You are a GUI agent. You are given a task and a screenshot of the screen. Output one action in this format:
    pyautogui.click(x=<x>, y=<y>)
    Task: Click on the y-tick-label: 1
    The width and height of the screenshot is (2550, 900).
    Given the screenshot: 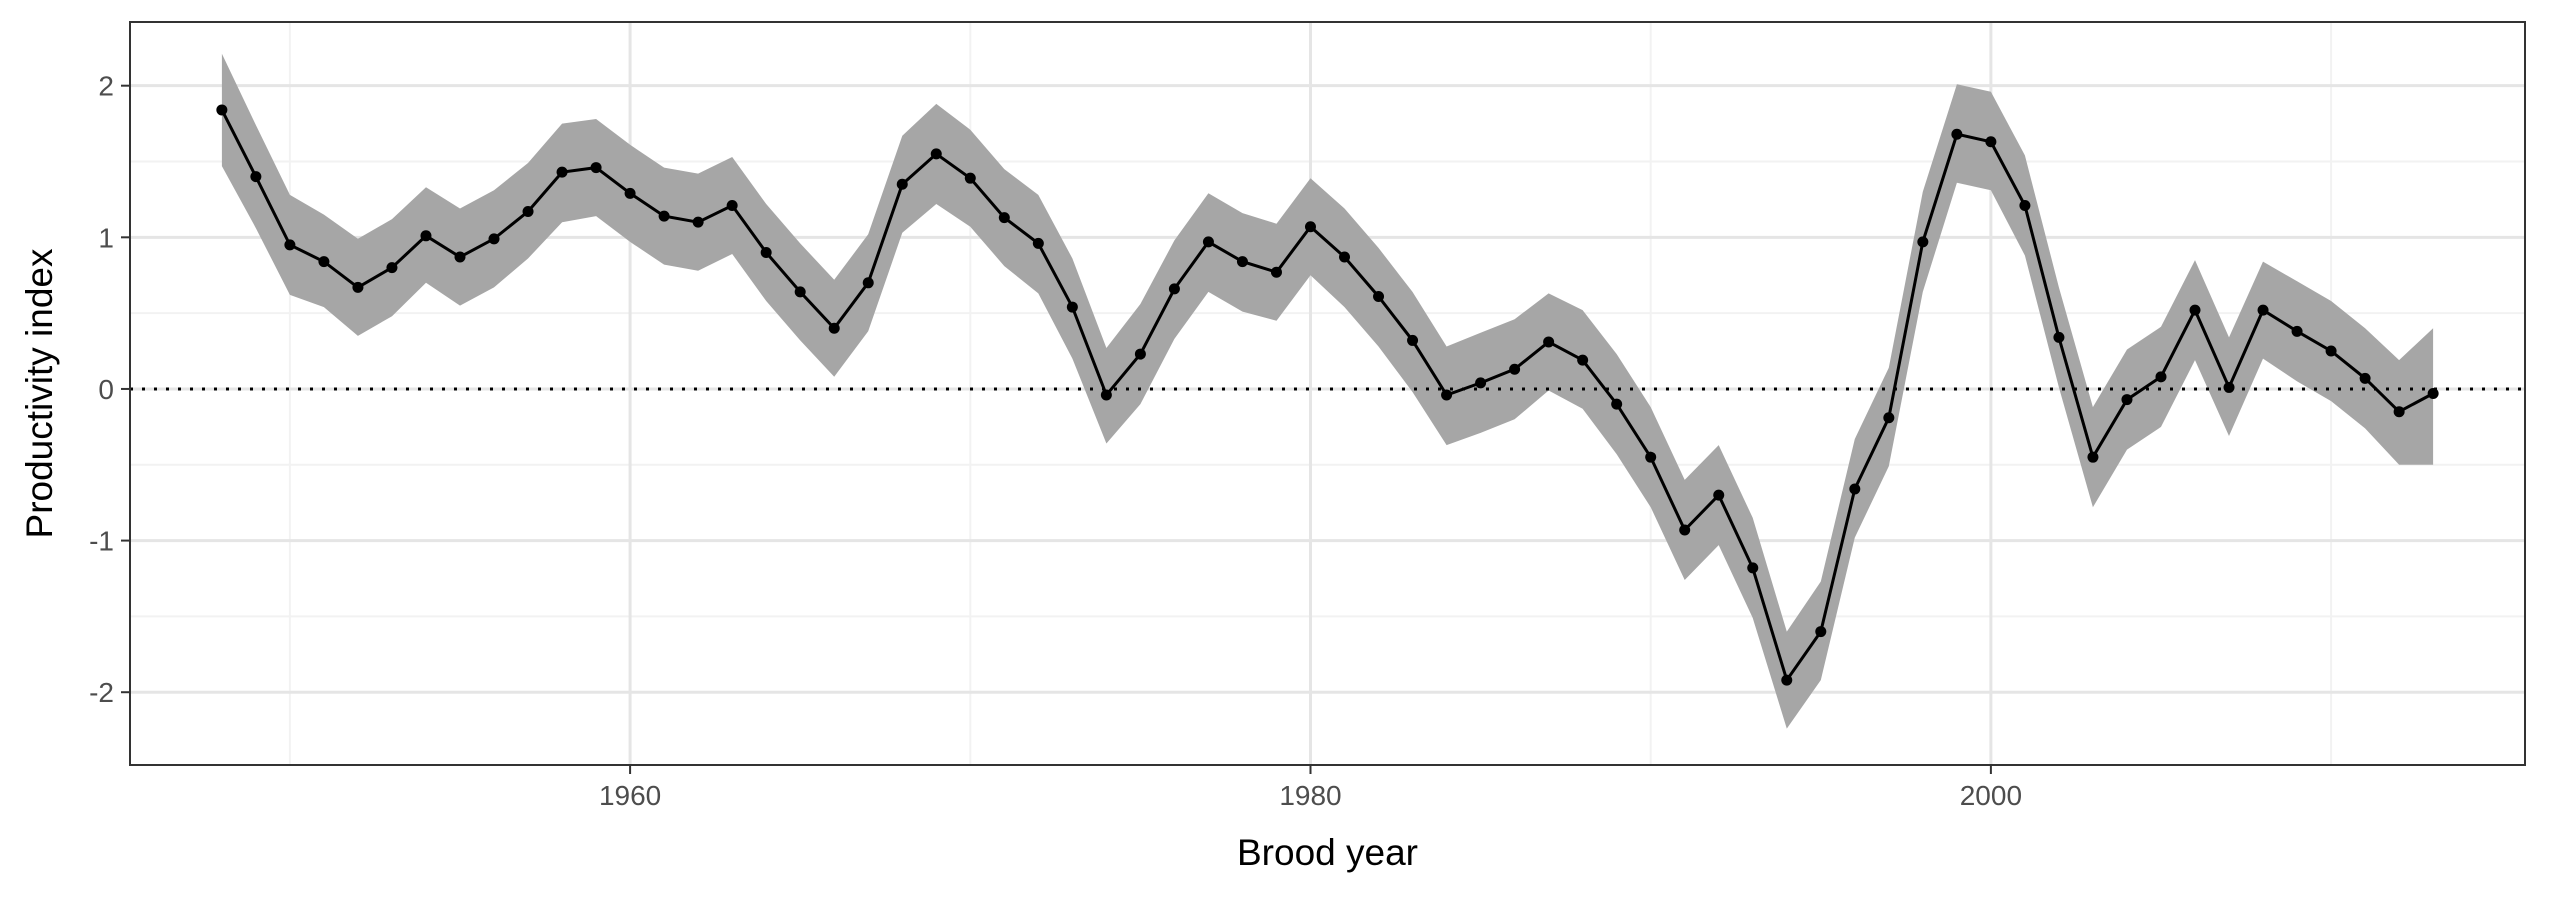 What is the action you would take?
    pyautogui.click(x=106, y=237)
    